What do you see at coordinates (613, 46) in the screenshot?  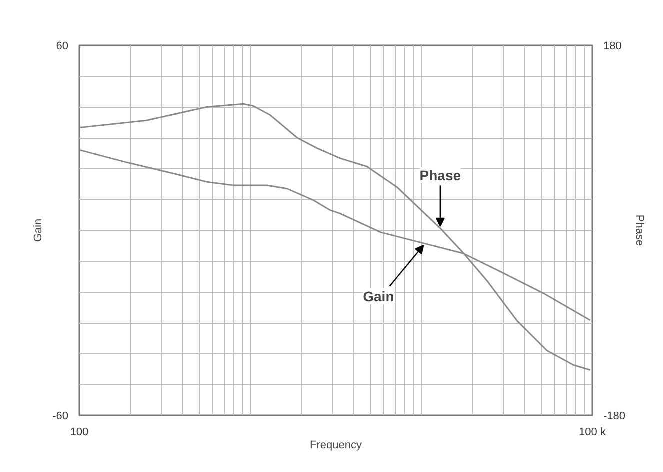 I see `y2-tick-label: 180` at bounding box center [613, 46].